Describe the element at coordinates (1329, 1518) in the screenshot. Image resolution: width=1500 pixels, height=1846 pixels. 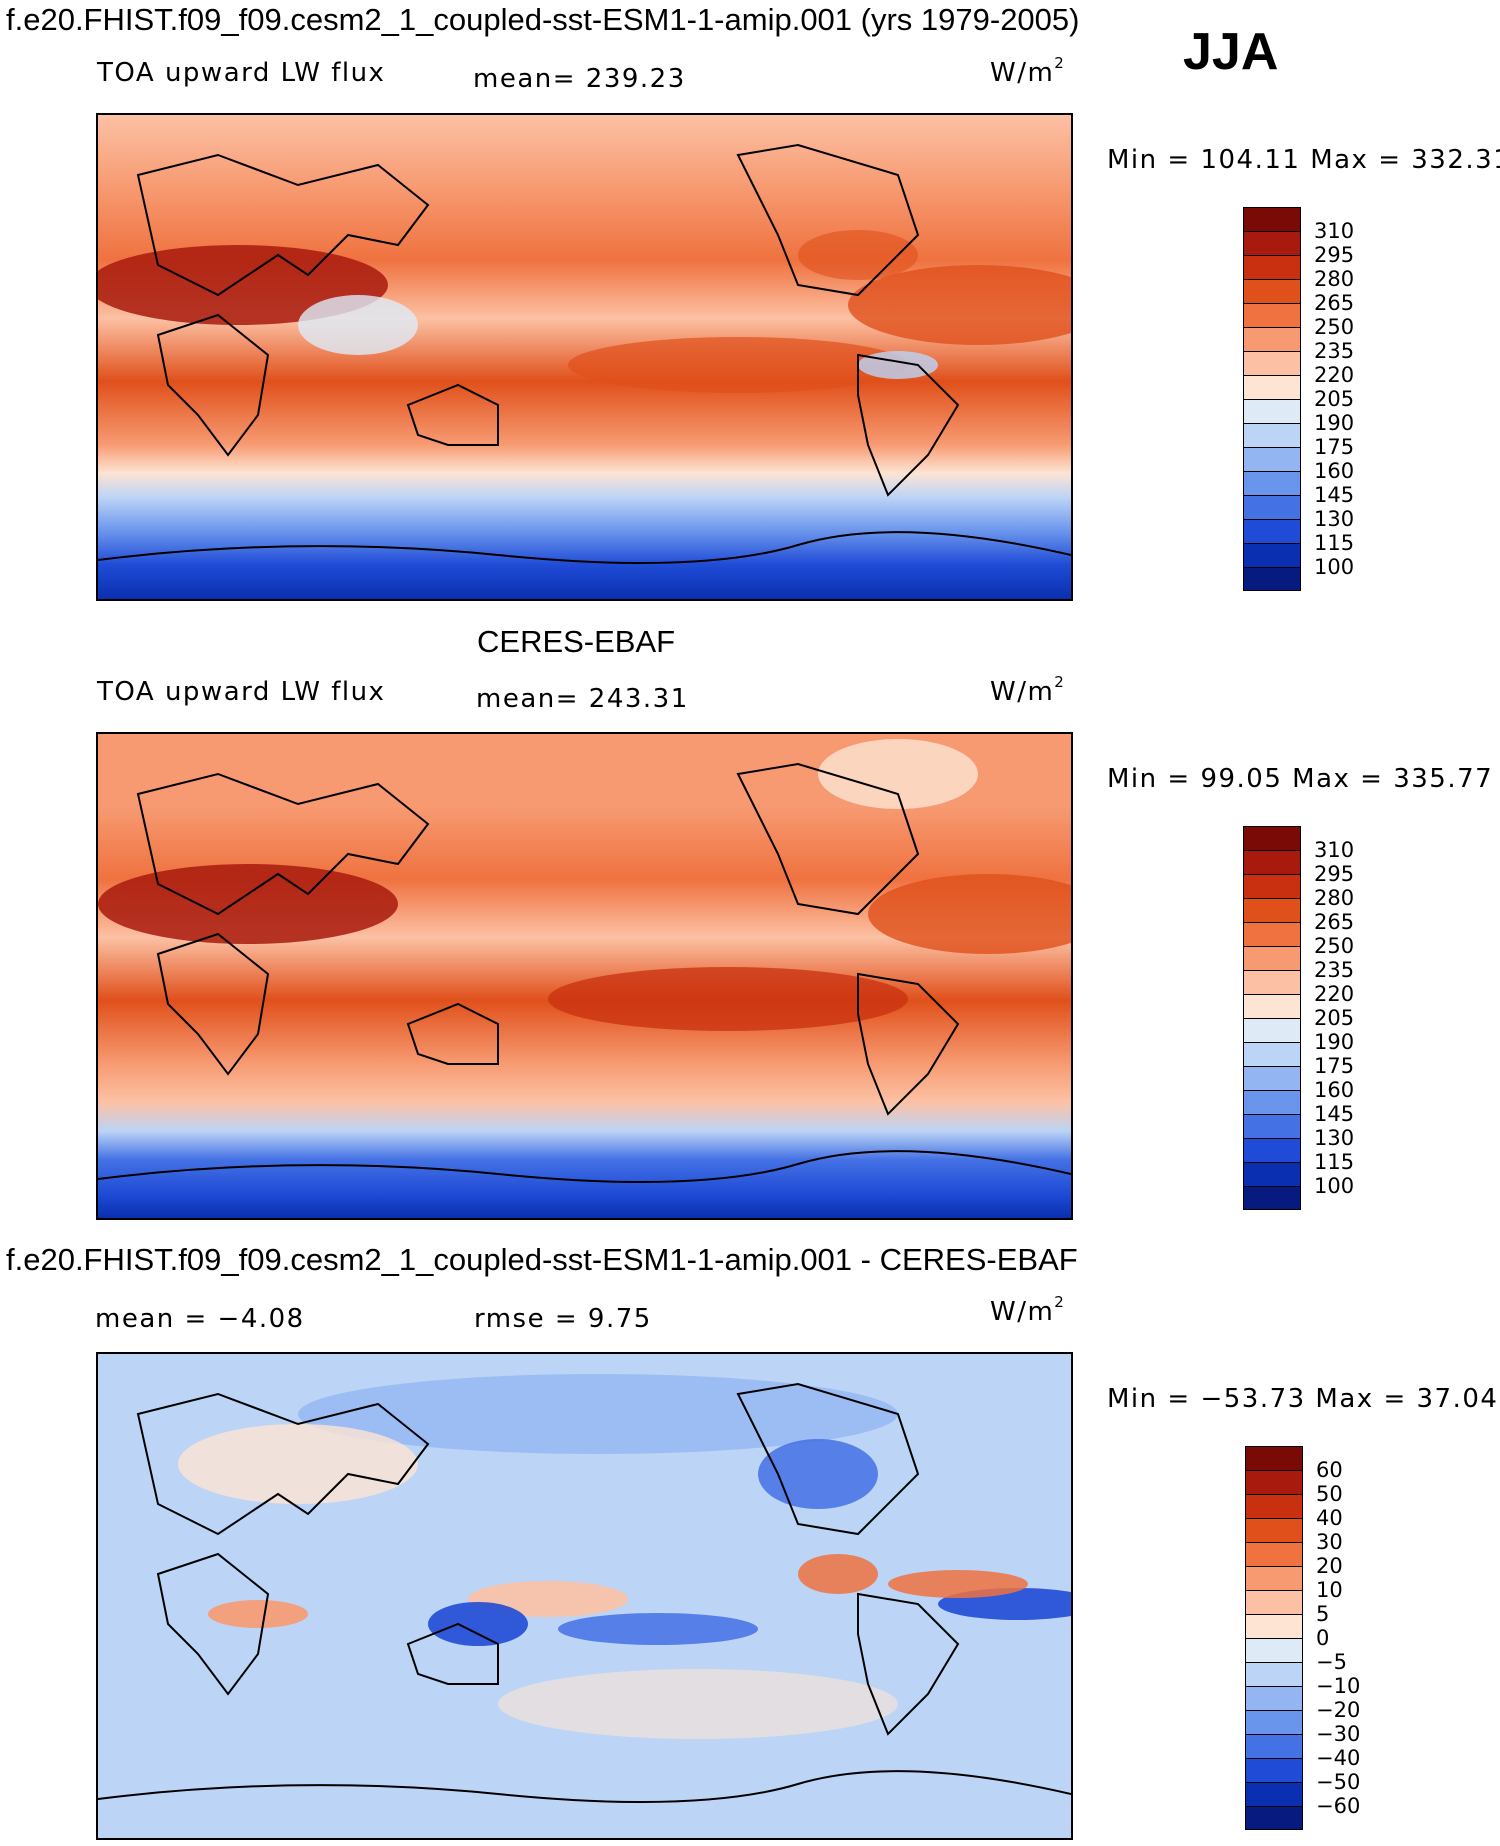
I see `cb3-tick: 40` at that location.